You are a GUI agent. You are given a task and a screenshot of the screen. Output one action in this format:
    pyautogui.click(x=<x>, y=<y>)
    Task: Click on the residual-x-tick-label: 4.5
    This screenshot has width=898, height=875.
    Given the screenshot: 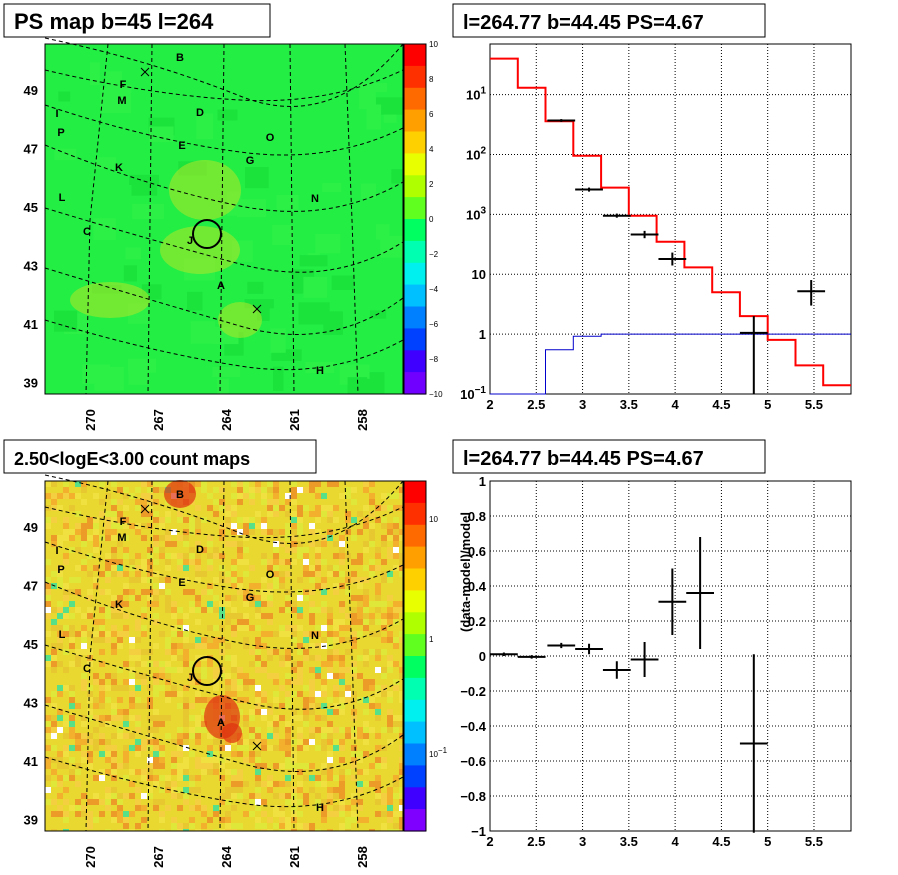 What is the action you would take?
    pyautogui.click(x=721, y=841)
    